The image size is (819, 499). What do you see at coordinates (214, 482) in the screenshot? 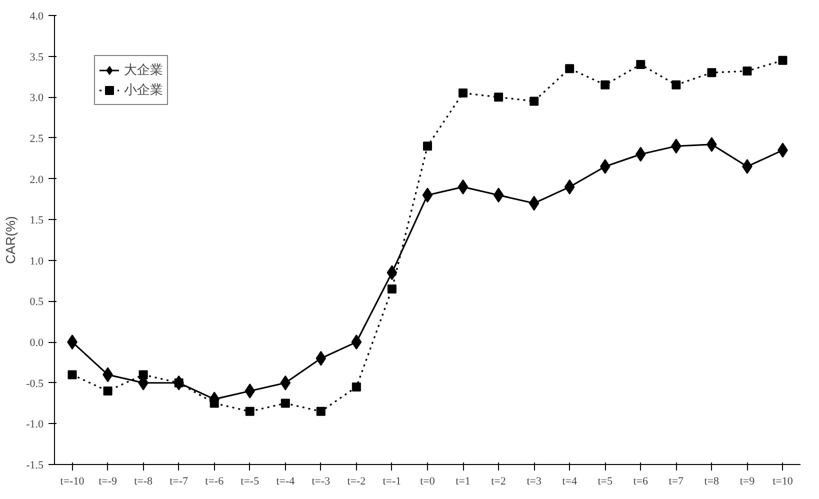
I see `x-tick-label: t=-6` at bounding box center [214, 482].